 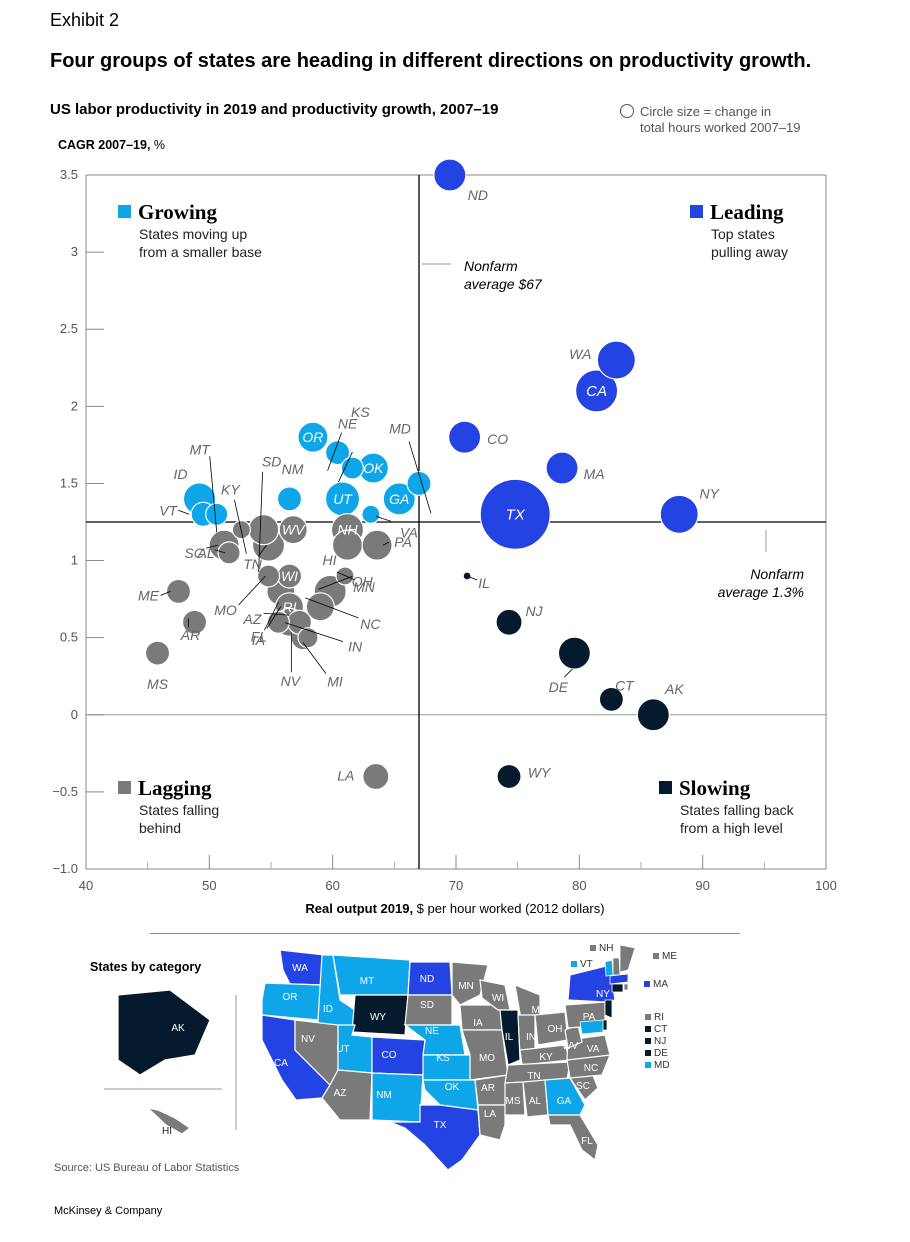 I want to click on label-ky: KY, so click(x=231, y=490).